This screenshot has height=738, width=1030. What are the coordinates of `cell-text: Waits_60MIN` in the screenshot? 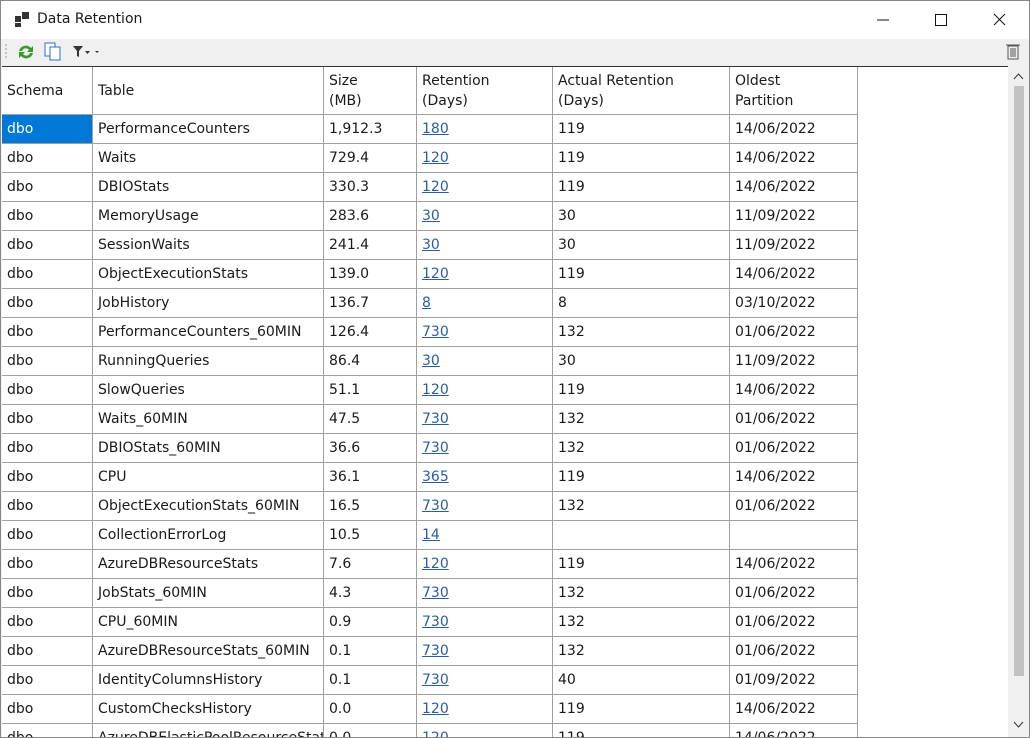 It's located at (143, 419).